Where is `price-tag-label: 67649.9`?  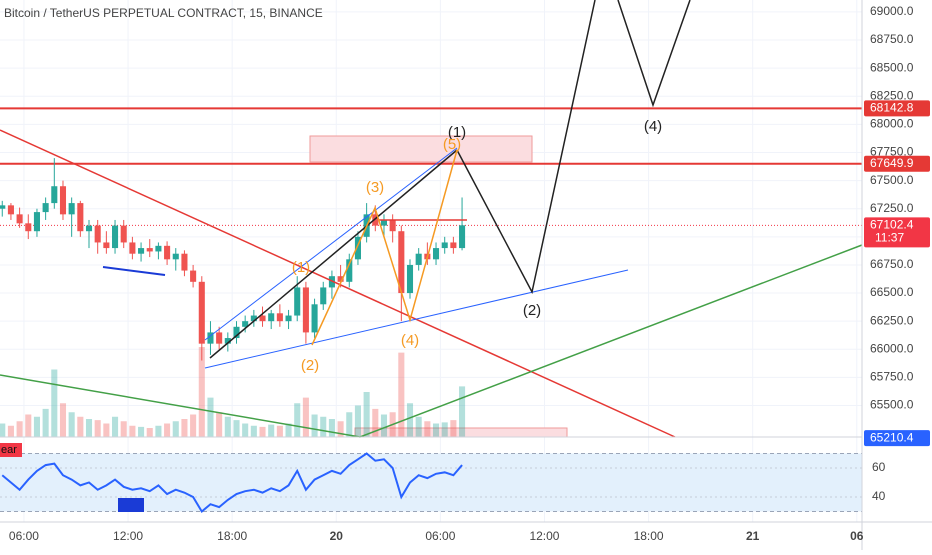 price-tag-label: 67649.9 is located at coordinates (892, 163).